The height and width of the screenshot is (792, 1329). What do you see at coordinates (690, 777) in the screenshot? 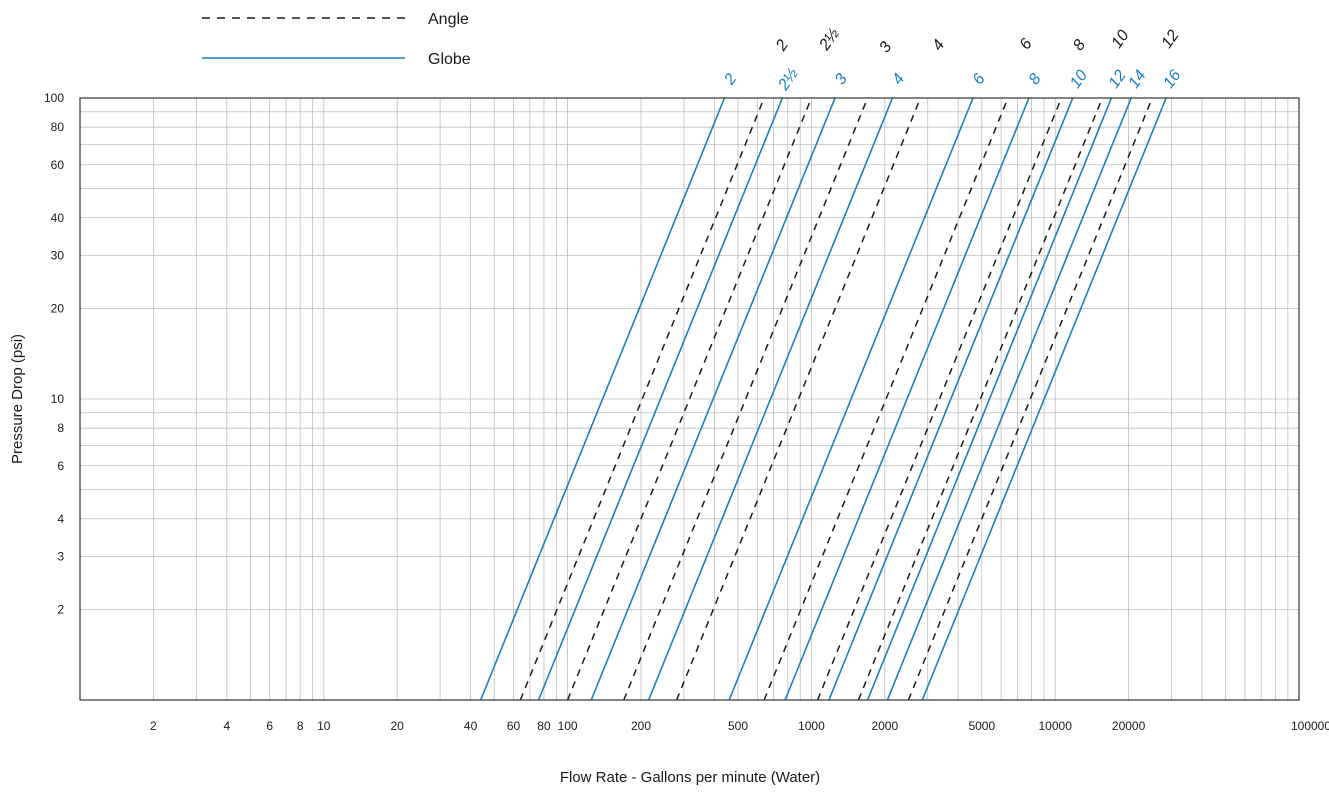
I see `x-axis-label: Flow Rate - Gallons per minute (Water)` at bounding box center [690, 777].